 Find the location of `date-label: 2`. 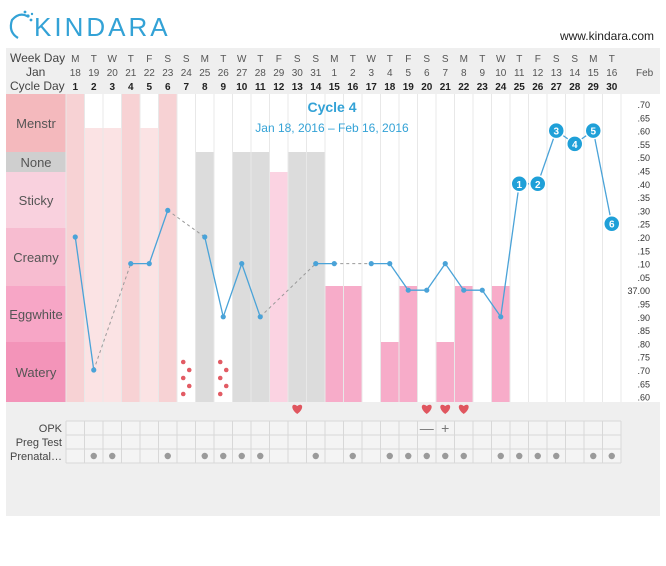

date-label: 2 is located at coordinates (353, 73).